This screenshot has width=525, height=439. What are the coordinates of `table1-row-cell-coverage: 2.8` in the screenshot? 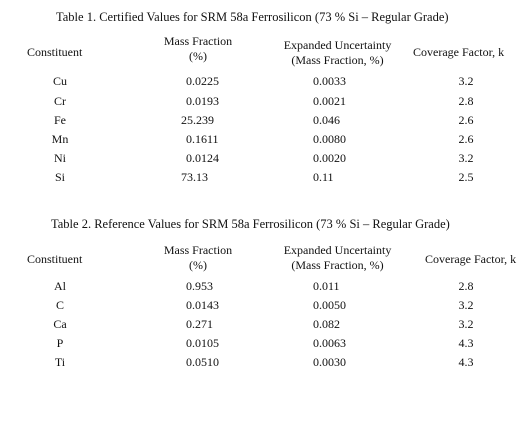 It's located at (466, 101).